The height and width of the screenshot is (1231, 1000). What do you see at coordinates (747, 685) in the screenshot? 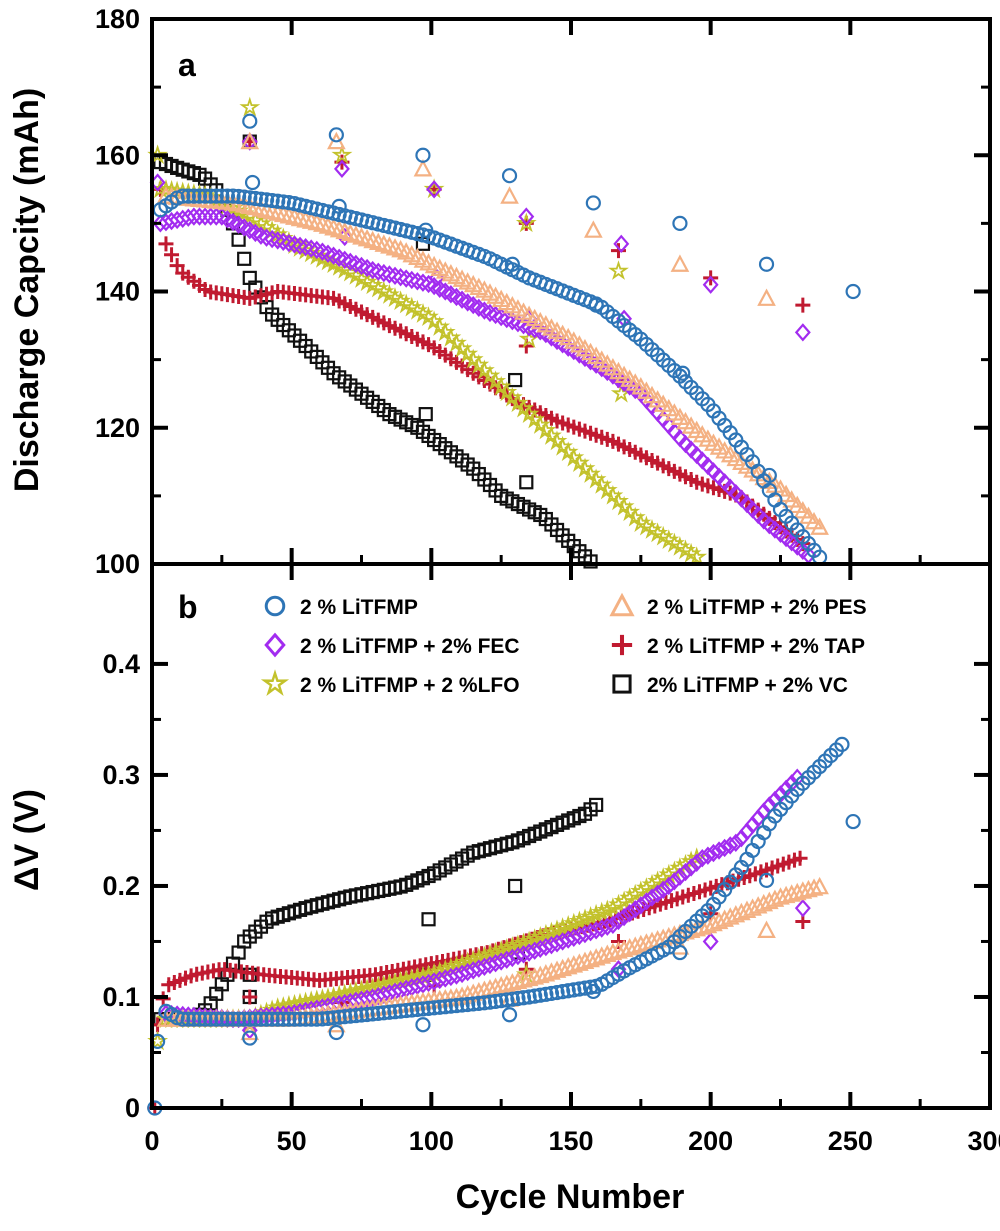
I see `legend-label: 2% LiTFMP + 2% VC` at bounding box center [747, 685].